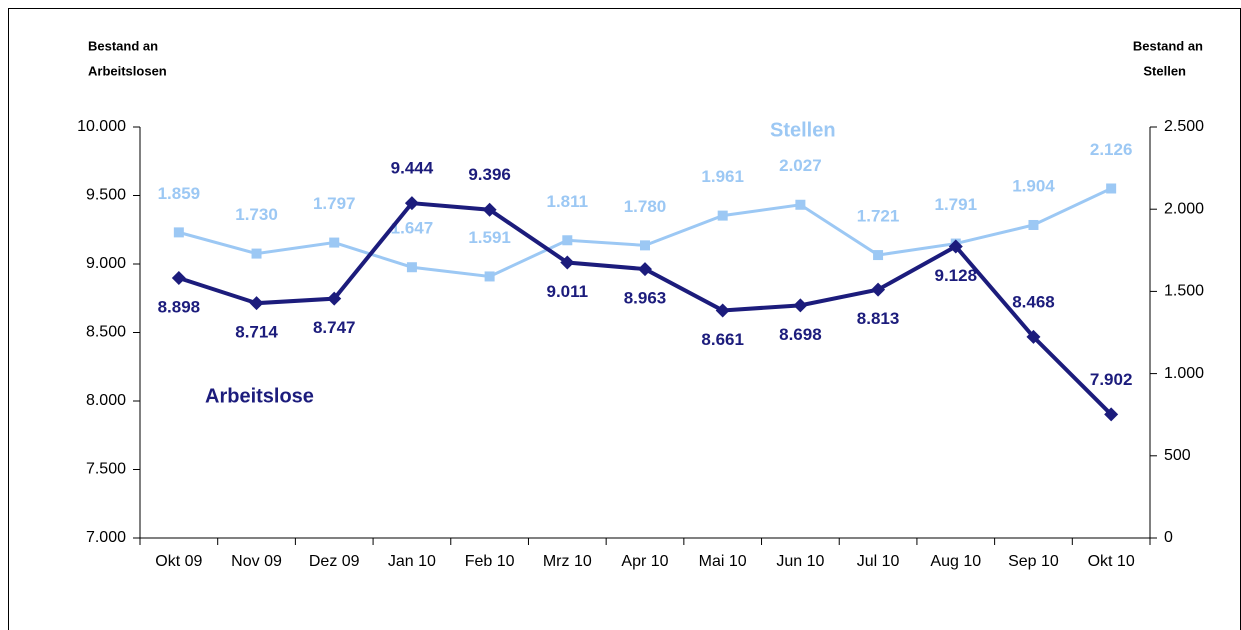  Describe the element at coordinates (334, 327) in the screenshot. I see `data-label: 8.747` at that location.